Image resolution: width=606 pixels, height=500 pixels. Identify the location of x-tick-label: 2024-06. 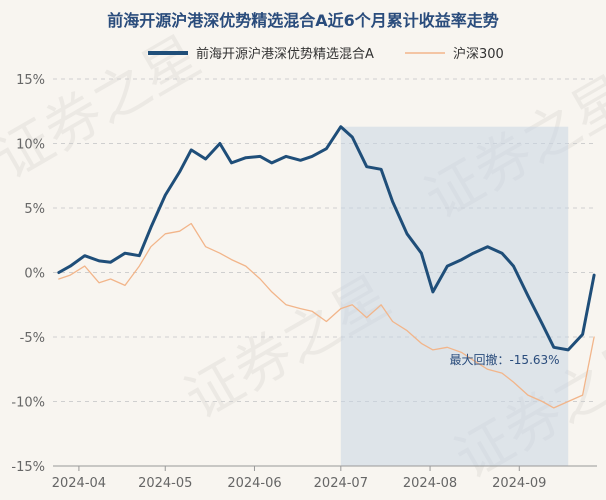
(254, 483).